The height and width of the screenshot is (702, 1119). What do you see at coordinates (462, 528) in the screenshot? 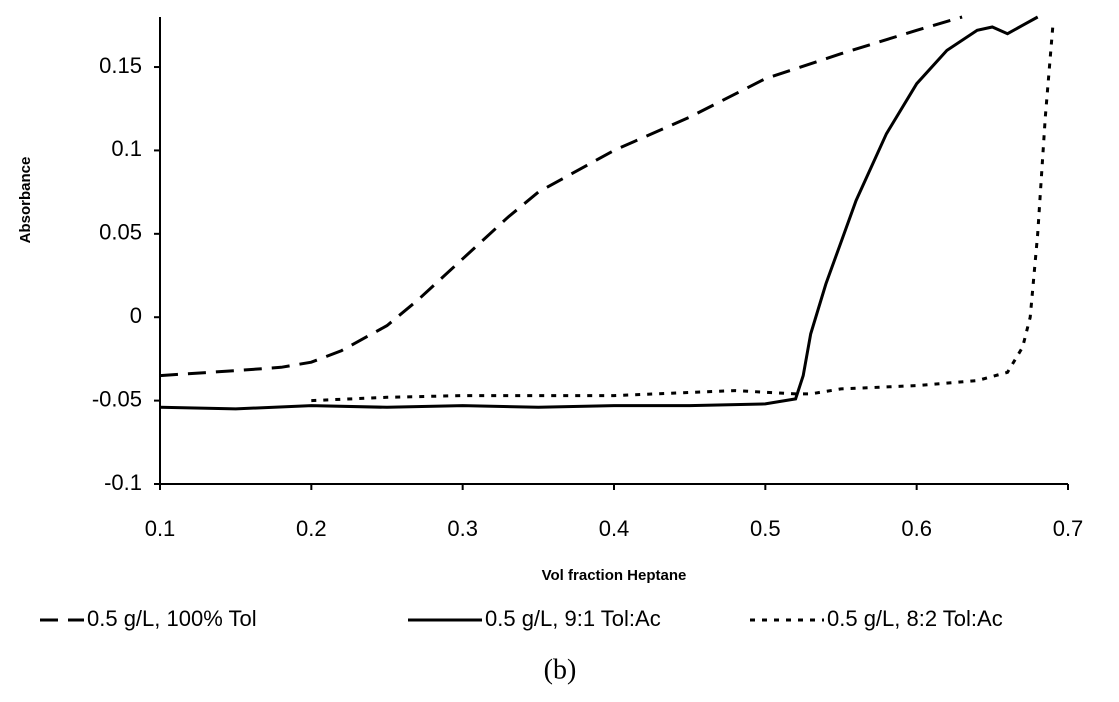
I see `x-tick-label: 0.3` at bounding box center [462, 528].